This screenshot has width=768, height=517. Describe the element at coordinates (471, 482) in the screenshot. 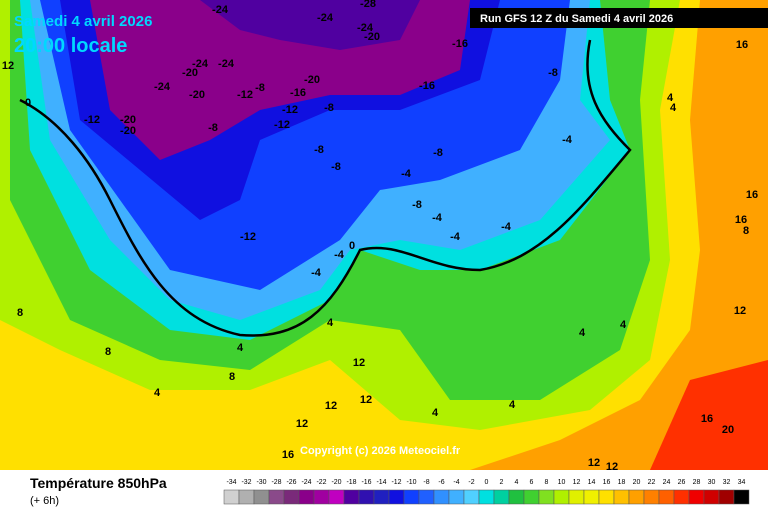

I see `legend-tick: -2` at that location.